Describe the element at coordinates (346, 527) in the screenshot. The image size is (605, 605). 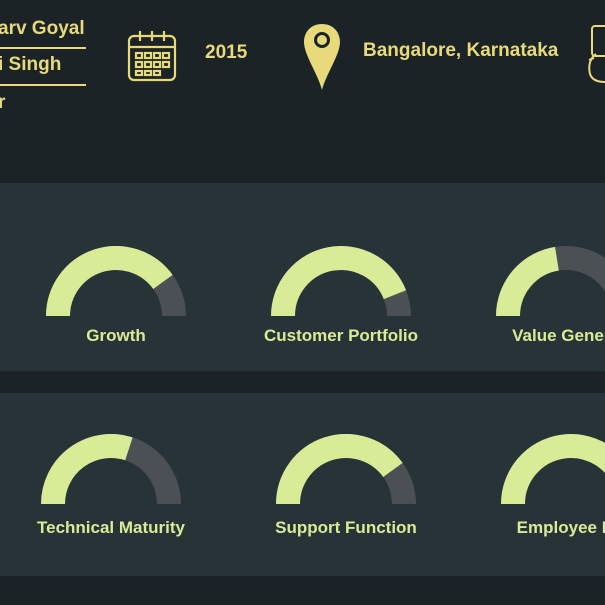
I see `metric-label: Support Function` at that location.